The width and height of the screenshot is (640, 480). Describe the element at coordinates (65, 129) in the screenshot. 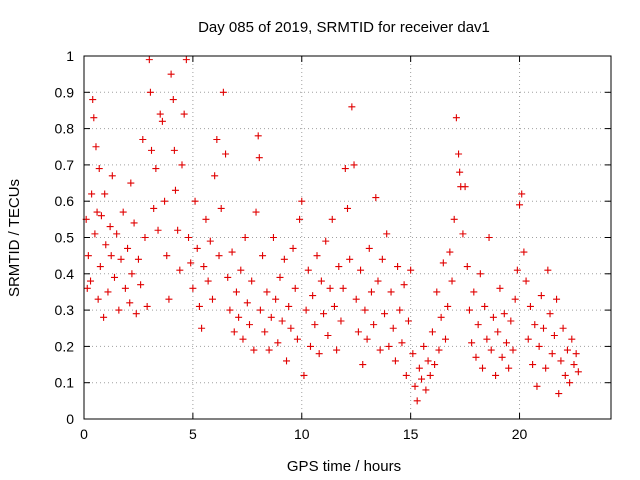

I see `y-tick-label: 0.8` at that location.